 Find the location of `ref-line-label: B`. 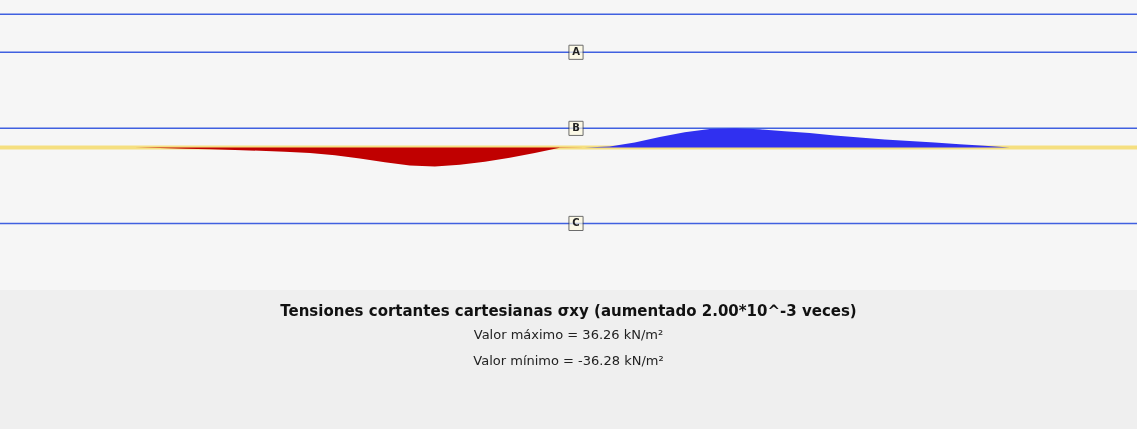

ref-line-label: B is located at coordinates (576, 128).